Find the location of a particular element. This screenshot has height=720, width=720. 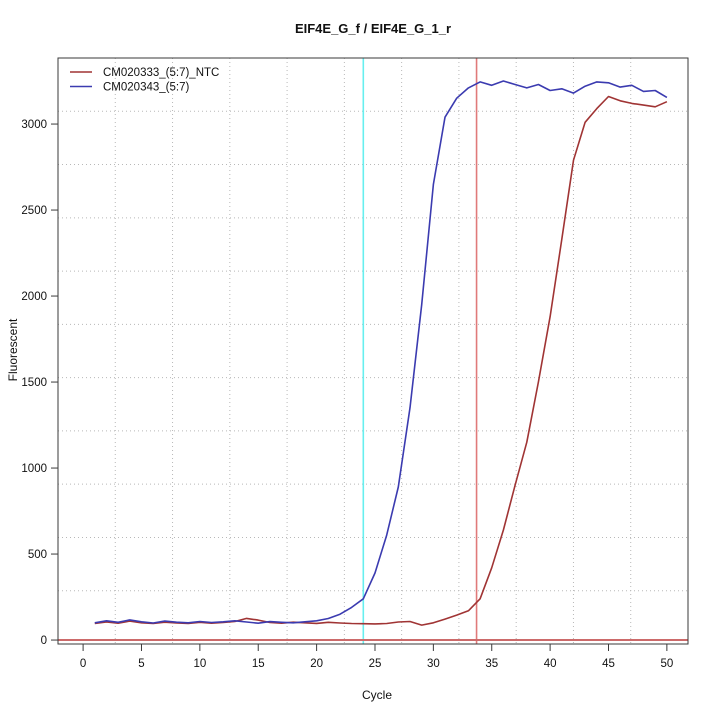

y-tick-label: 500 is located at coordinates (37, 555).